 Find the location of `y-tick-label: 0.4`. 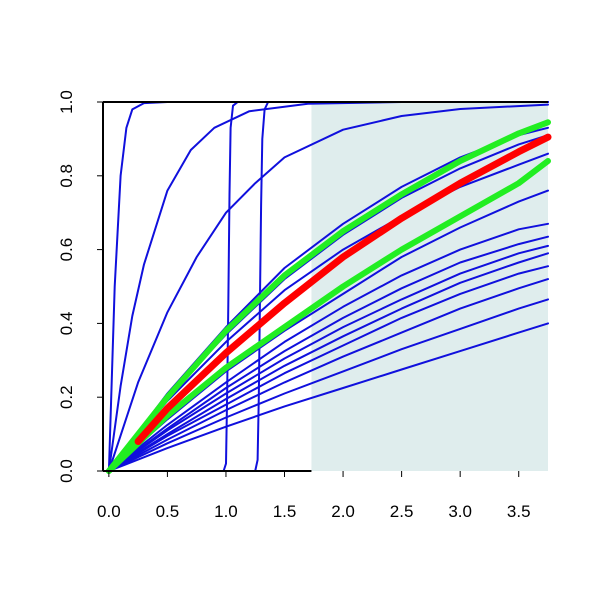

y-tick-label: 0.4 is located at coordinates (66, 324).